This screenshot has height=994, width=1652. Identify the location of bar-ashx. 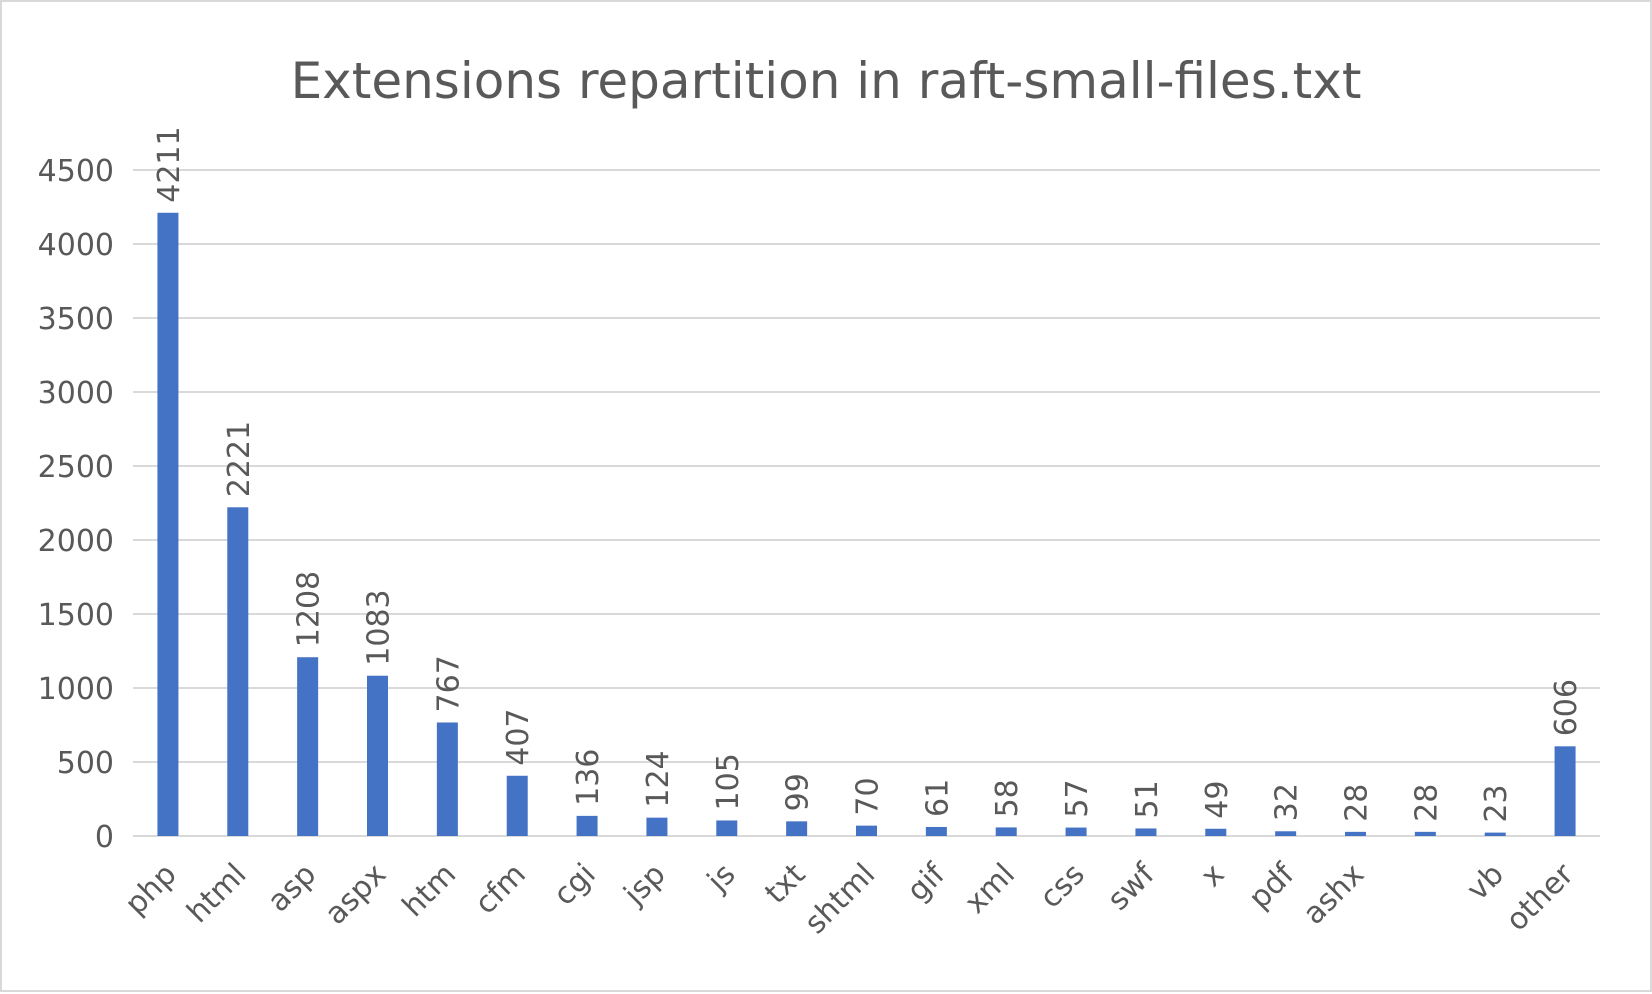
(1355, 833).